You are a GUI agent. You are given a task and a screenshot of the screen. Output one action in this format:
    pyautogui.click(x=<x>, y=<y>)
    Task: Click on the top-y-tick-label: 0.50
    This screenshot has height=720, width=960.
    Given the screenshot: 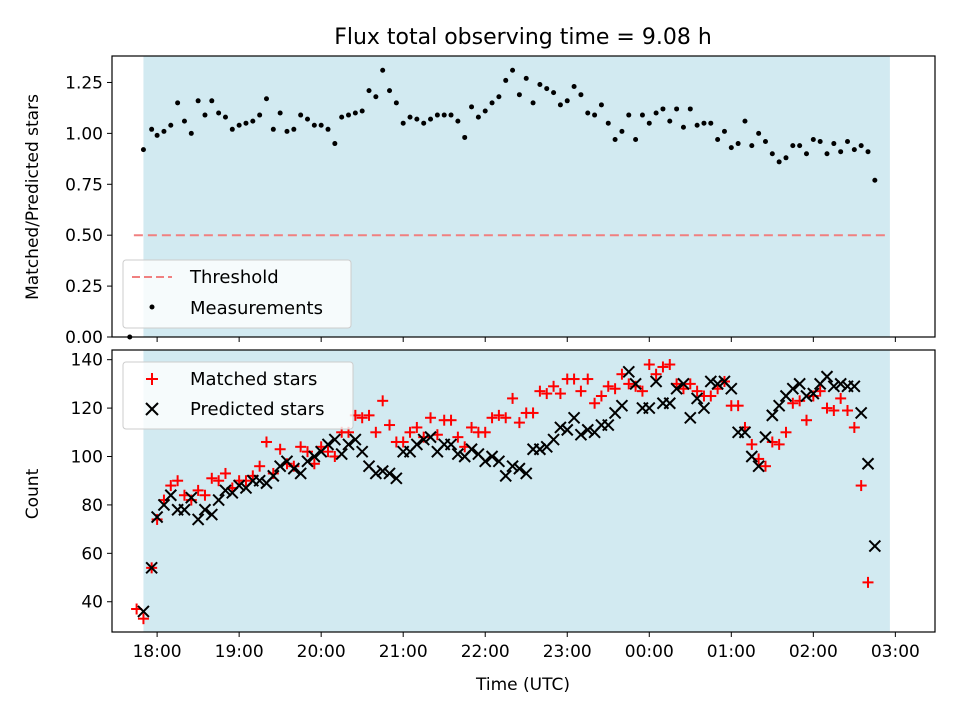 What is the action you would take?
    pyautogui.click(x=84, y=236)
    